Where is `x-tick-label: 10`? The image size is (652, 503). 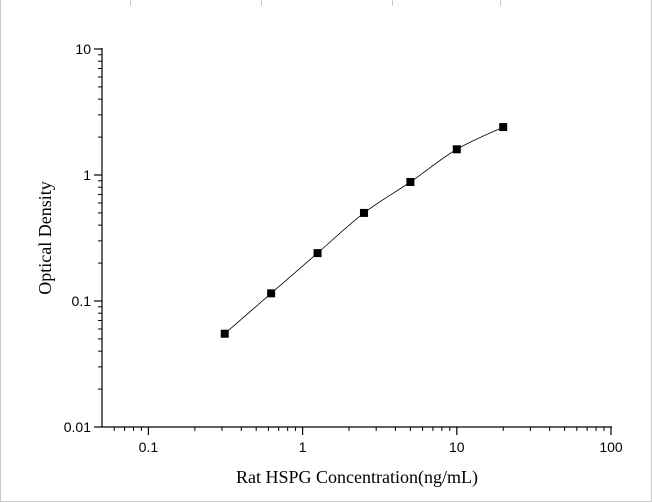
x-tick-label: 10 is located at coordinates (457, 447).